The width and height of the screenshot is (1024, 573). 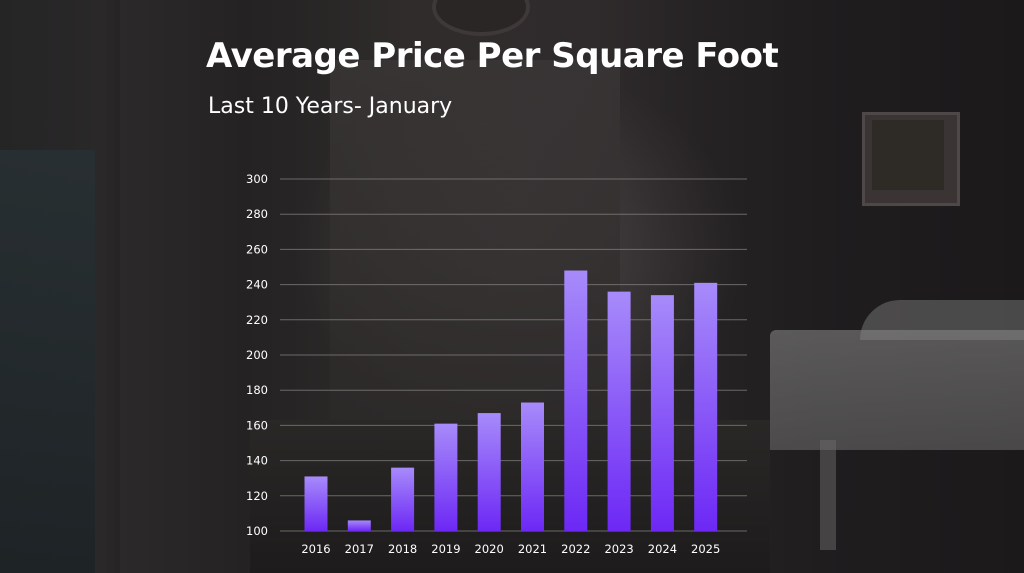 What do you see at coordinates (359, 549) in the screenshot?
I see `x-tick-label: 2017` at bounding box center [359, 549].